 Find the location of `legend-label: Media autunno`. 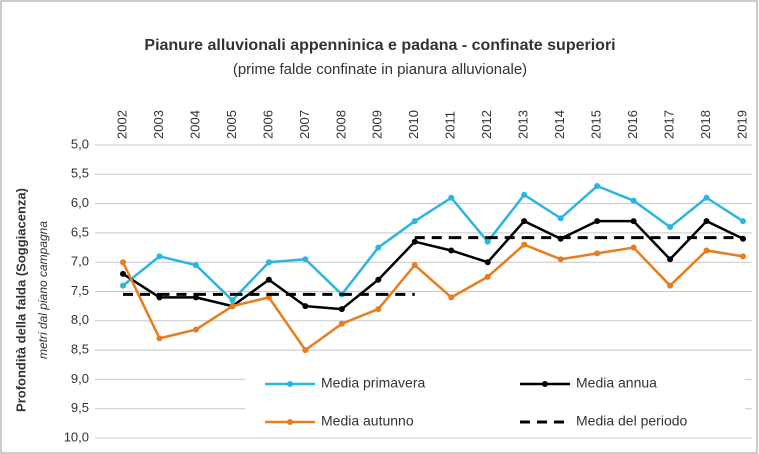

legend-label: Media autunno is located at coordinates (367, 421).